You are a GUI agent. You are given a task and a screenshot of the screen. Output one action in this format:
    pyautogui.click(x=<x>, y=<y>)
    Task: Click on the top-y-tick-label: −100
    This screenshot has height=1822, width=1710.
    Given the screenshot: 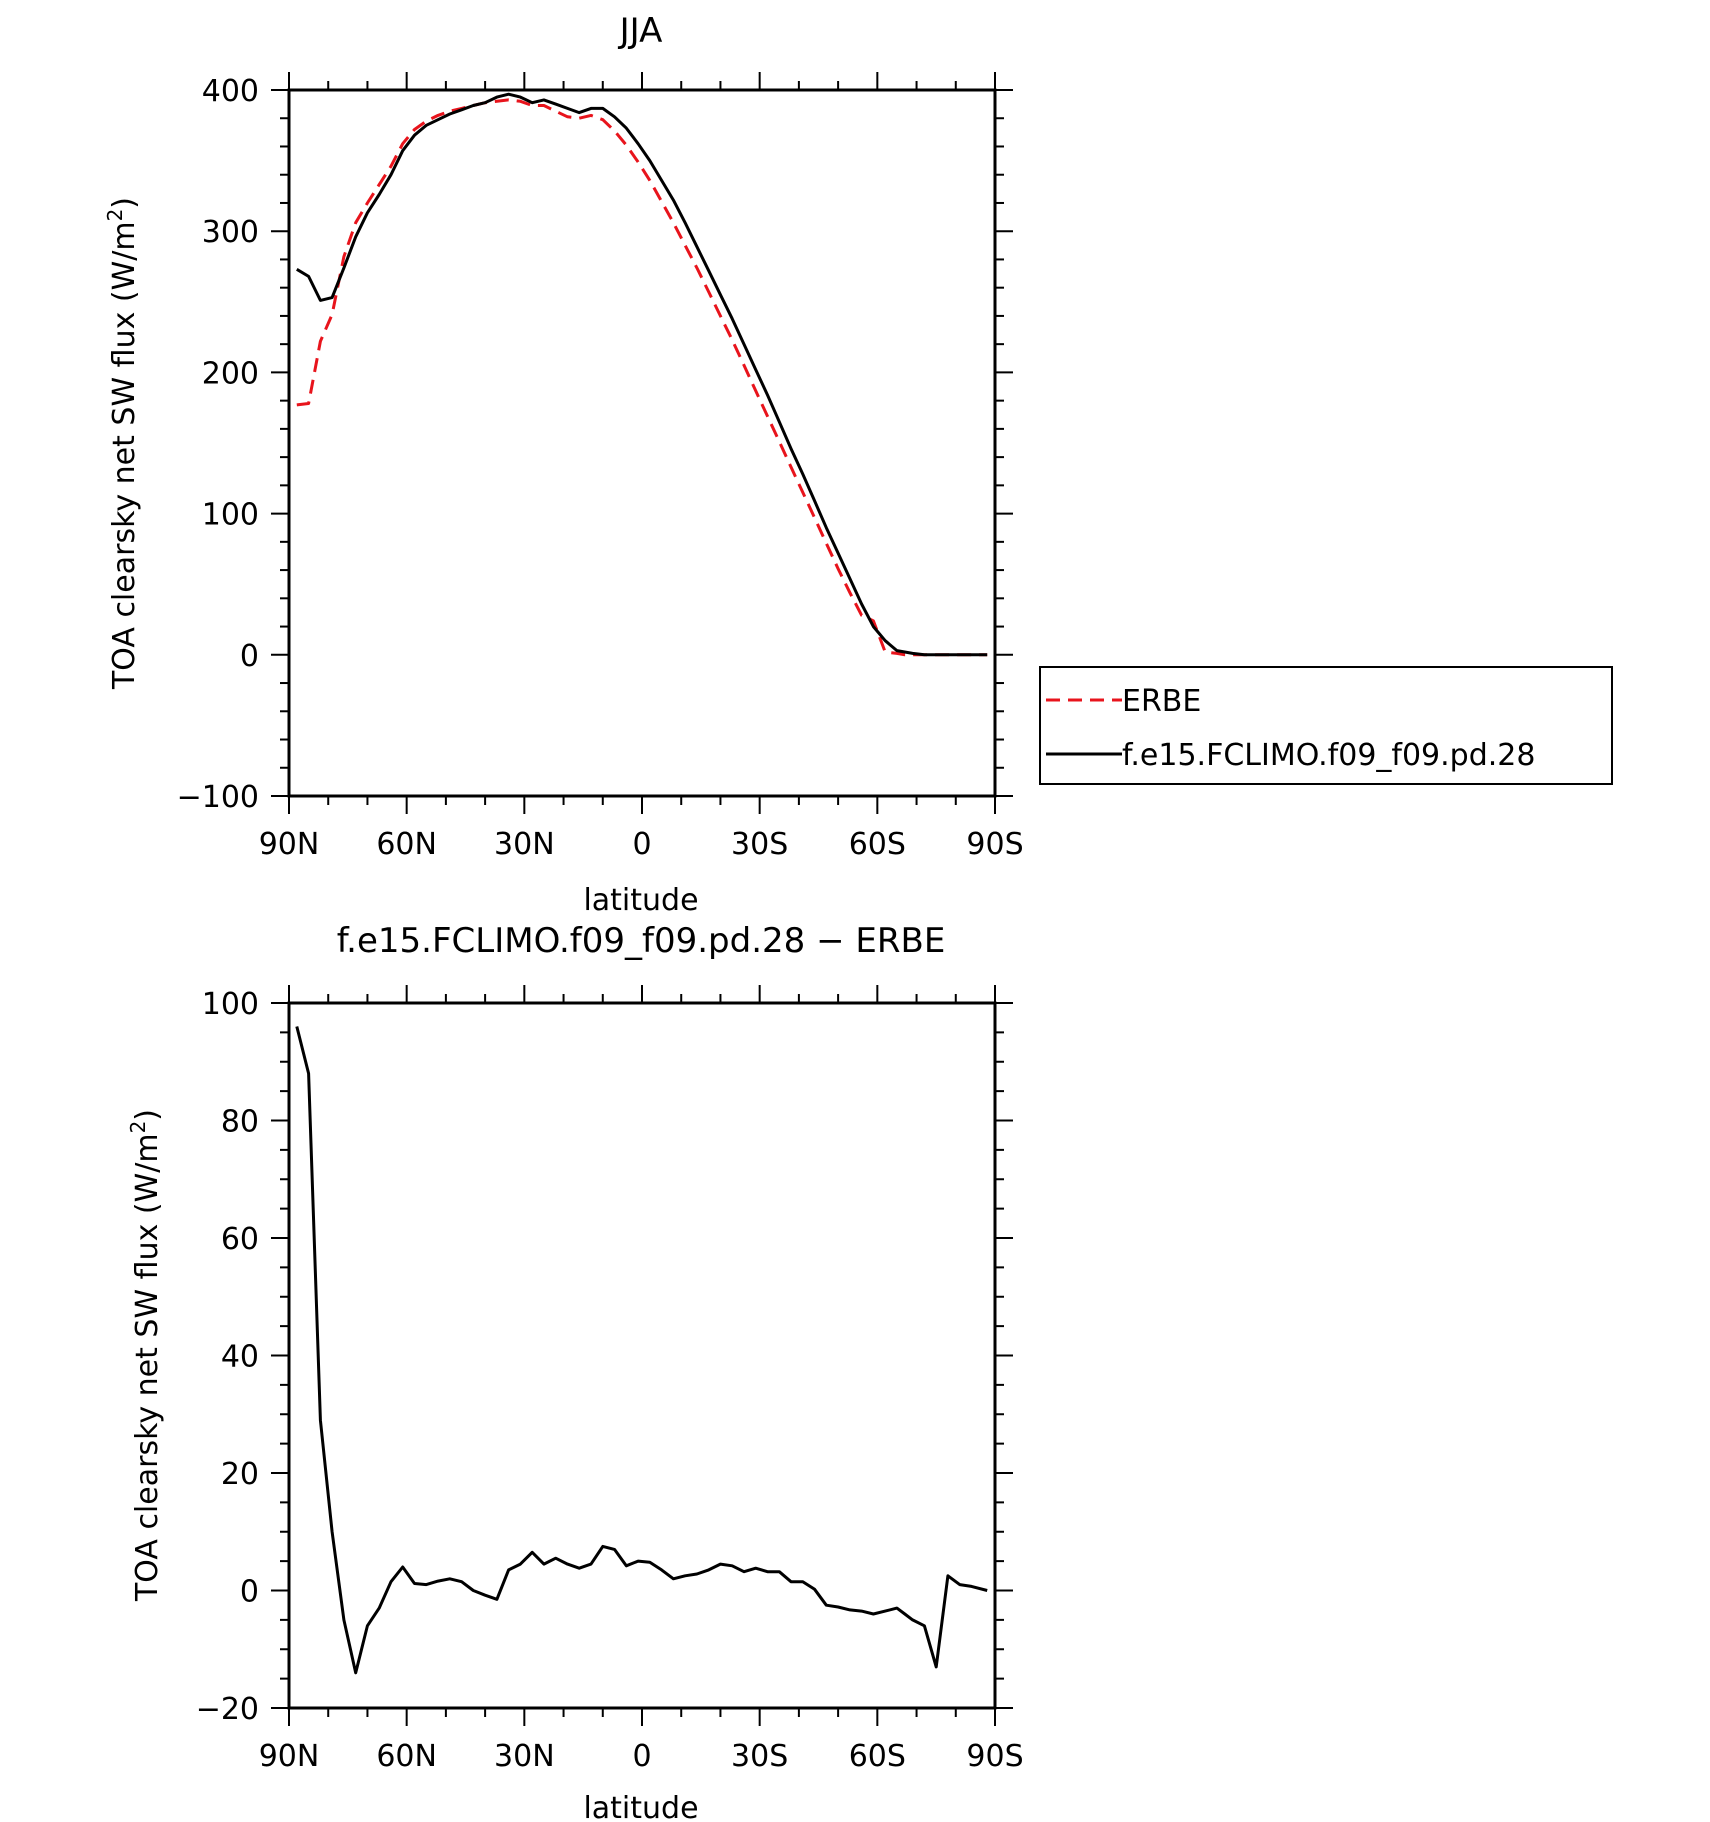 What is the action you would take?
    pyautogui.click(x=218, y=797)
    